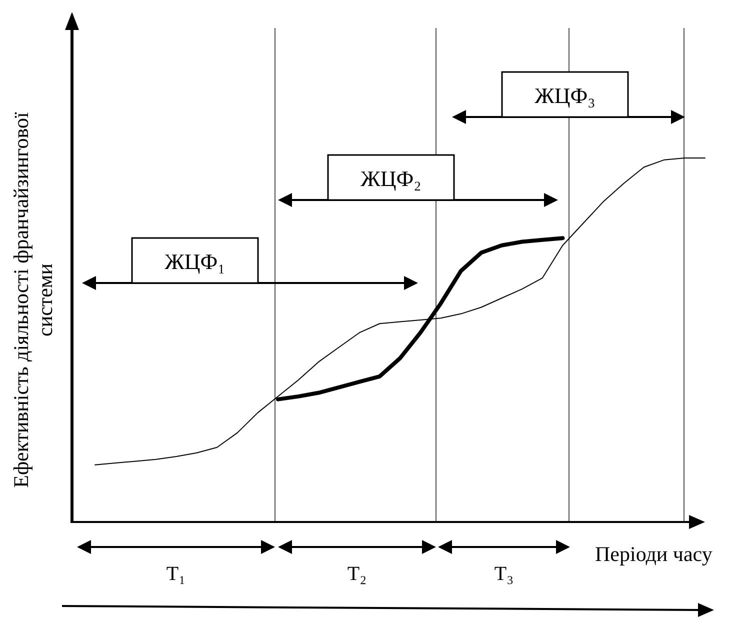  I want to click on text: ЖЦФ₃, so click(565, 95).